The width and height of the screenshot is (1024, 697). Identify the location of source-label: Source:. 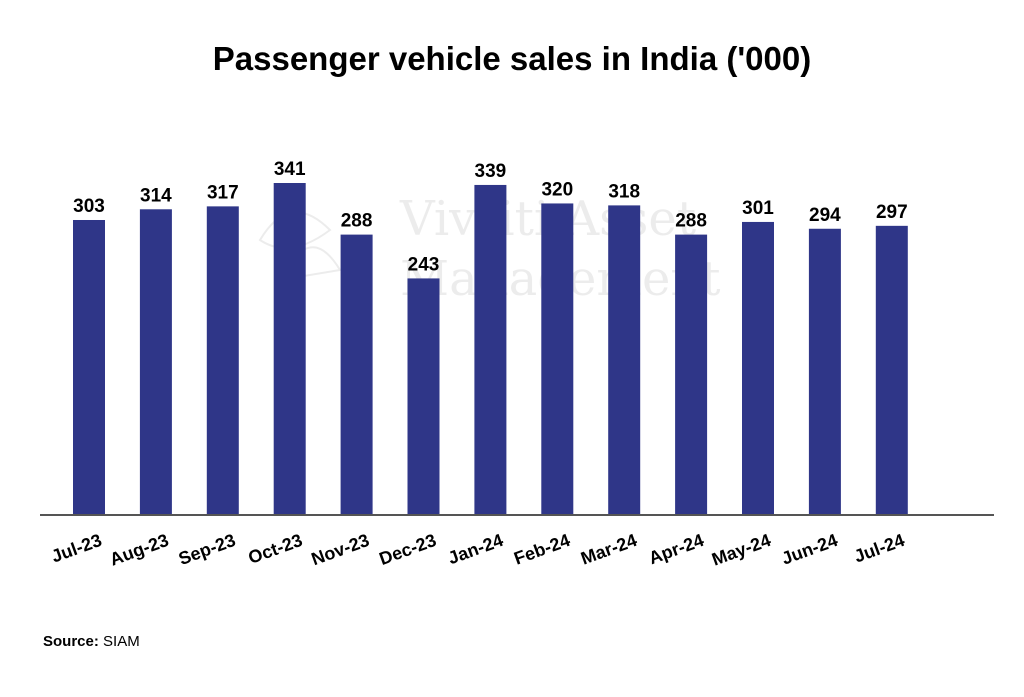
(71, 641).